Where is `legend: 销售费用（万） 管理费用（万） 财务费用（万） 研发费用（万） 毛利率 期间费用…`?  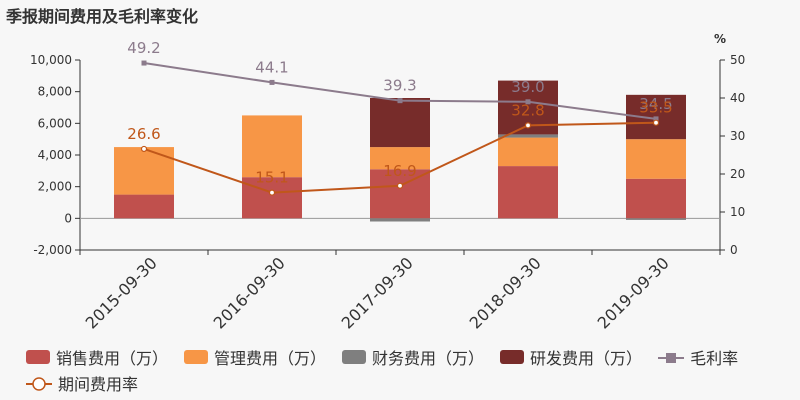
legend: 销售费用（万） 管理费用（万） 财务费用（万） 研发费用（万） 毛利率 期间费用… is located at coordinates (411, 370).